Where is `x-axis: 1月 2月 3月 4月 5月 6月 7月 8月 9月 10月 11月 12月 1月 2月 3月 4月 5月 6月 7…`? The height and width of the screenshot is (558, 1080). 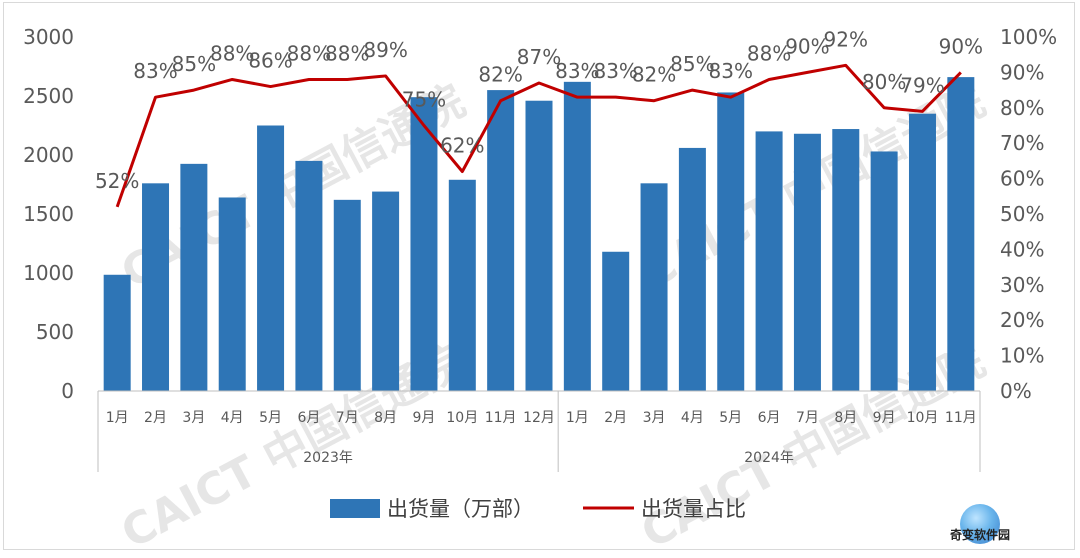 x-axis: 1月 2月 3月 4月 5月 6月 7月 8月 9月 10月 11月 12月 1月 2月 3月 4月 5月 6月 7… is located at coordinates (539, 431).